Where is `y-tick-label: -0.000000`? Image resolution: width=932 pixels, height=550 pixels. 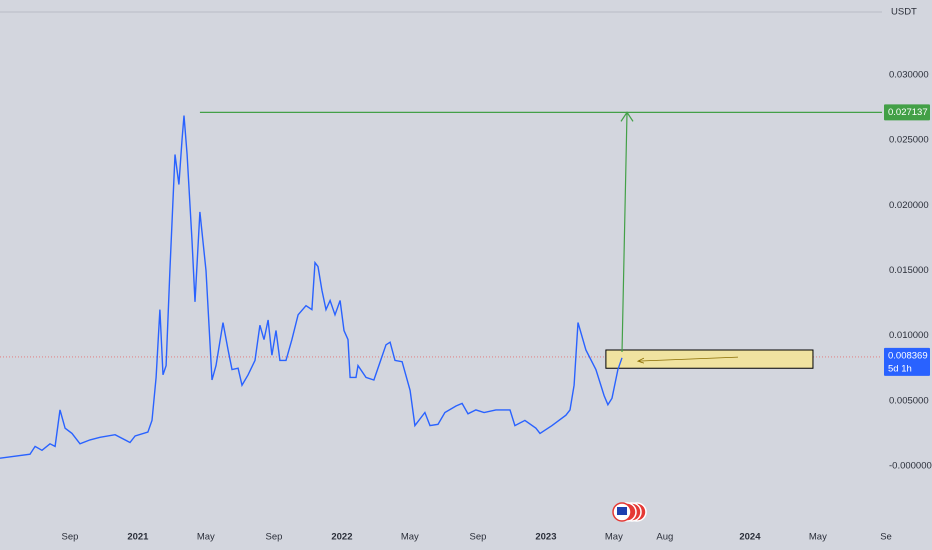
y-tick-label: -0.000000 is located at coordinates (910, 465).